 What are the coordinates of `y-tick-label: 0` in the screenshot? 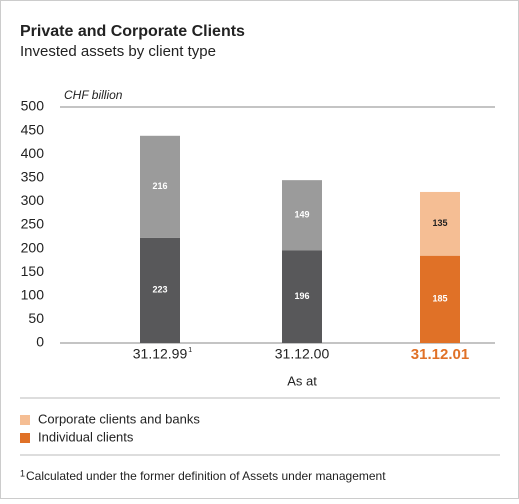 It's located at (40, 342).